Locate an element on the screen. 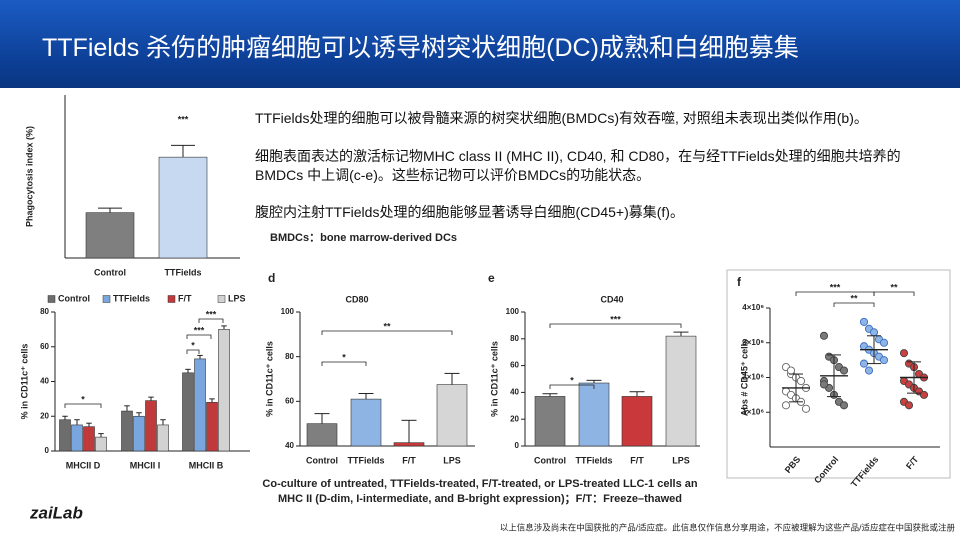  legend-label: LPS is located at coordinates (237, 298).